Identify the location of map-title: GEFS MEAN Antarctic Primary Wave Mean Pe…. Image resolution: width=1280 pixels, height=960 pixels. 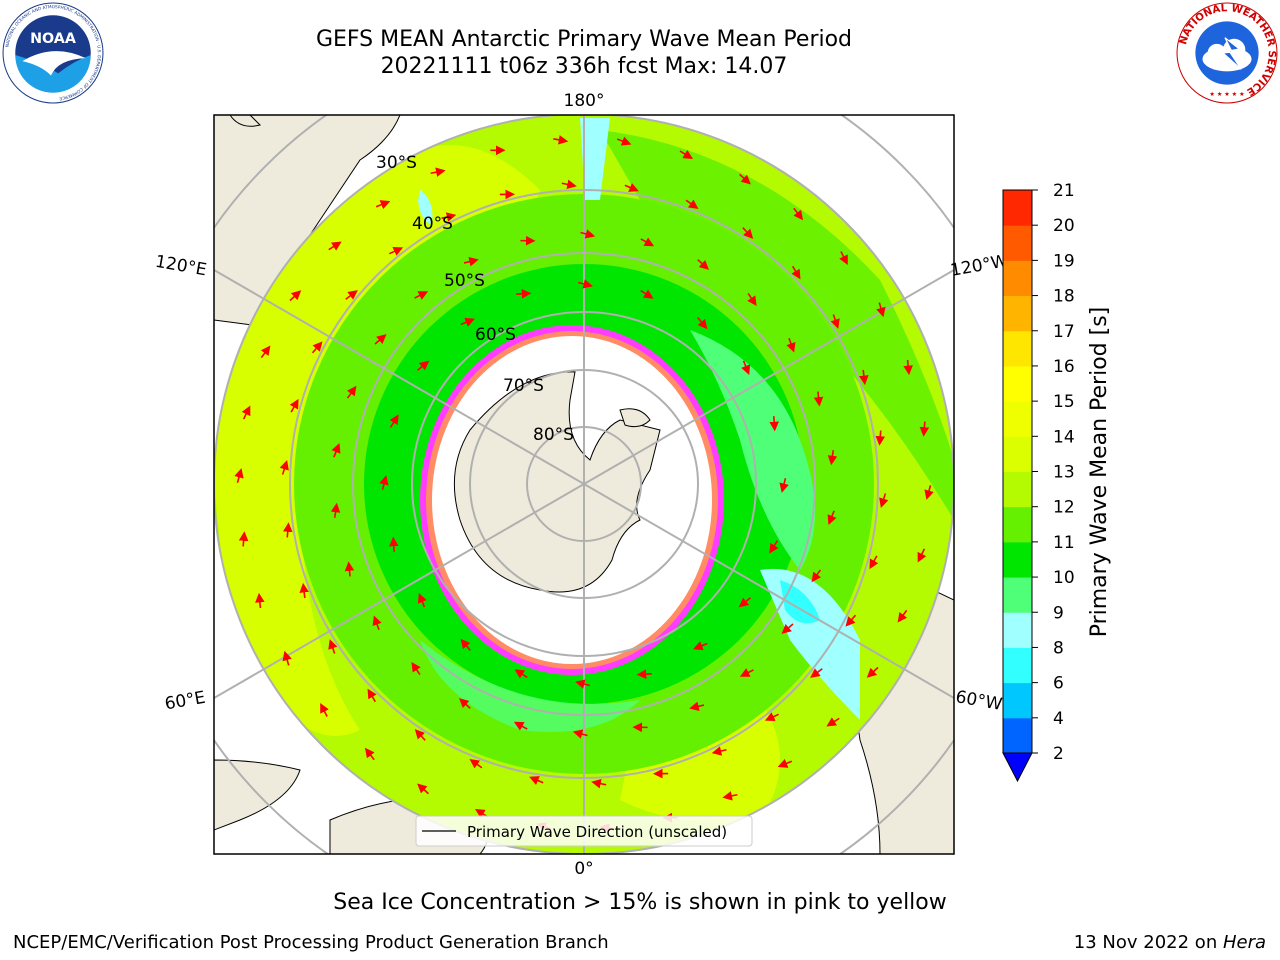
(584, 39).